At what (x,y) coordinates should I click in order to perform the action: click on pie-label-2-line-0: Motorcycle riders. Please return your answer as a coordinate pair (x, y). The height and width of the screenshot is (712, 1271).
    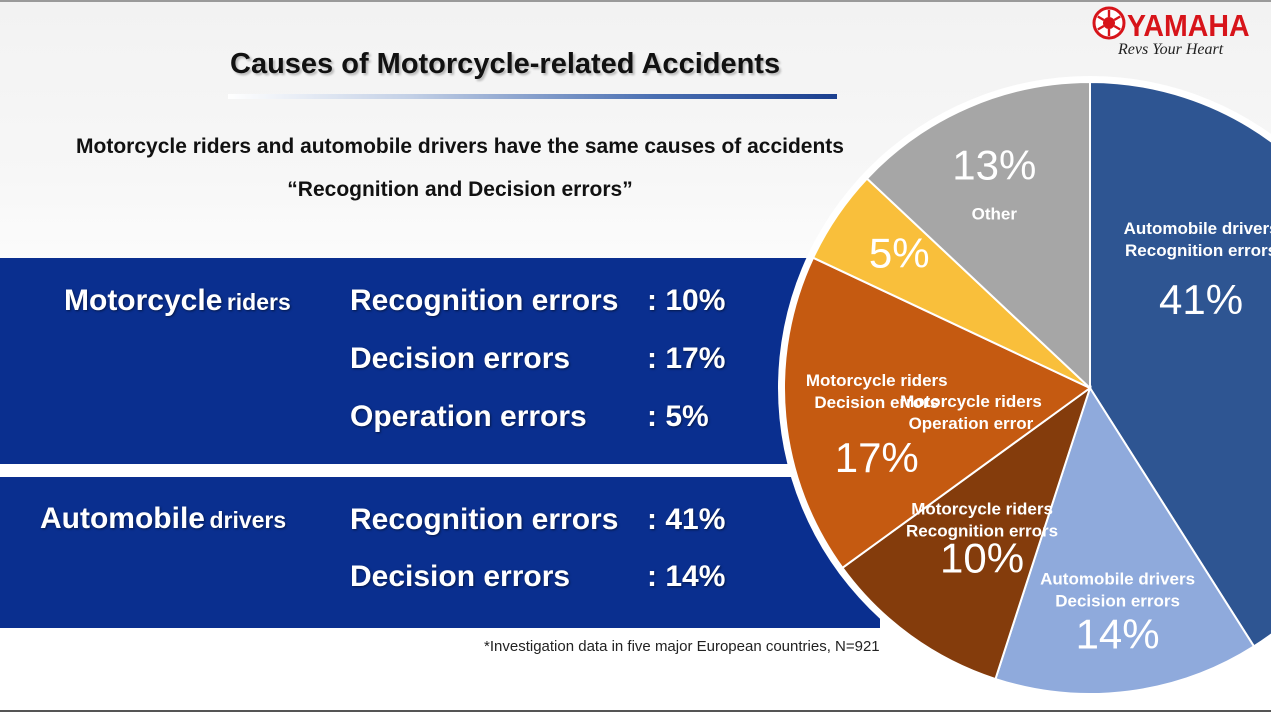
    Looking at the image, I should click on (982, 509).